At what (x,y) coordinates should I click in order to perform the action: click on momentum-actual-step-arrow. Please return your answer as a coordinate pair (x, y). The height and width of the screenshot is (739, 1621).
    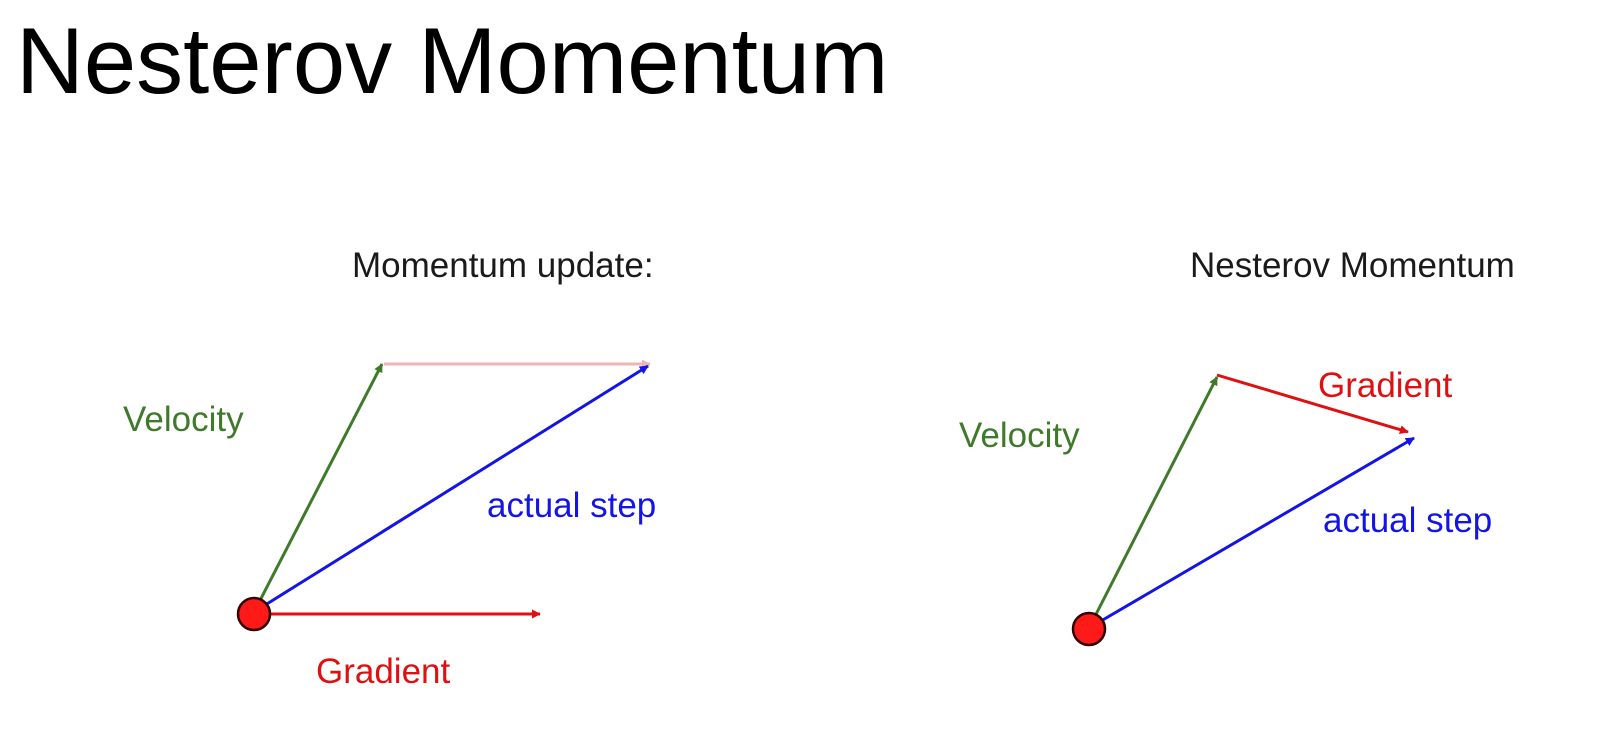
    Looking at the image, I should click on (451, 489).